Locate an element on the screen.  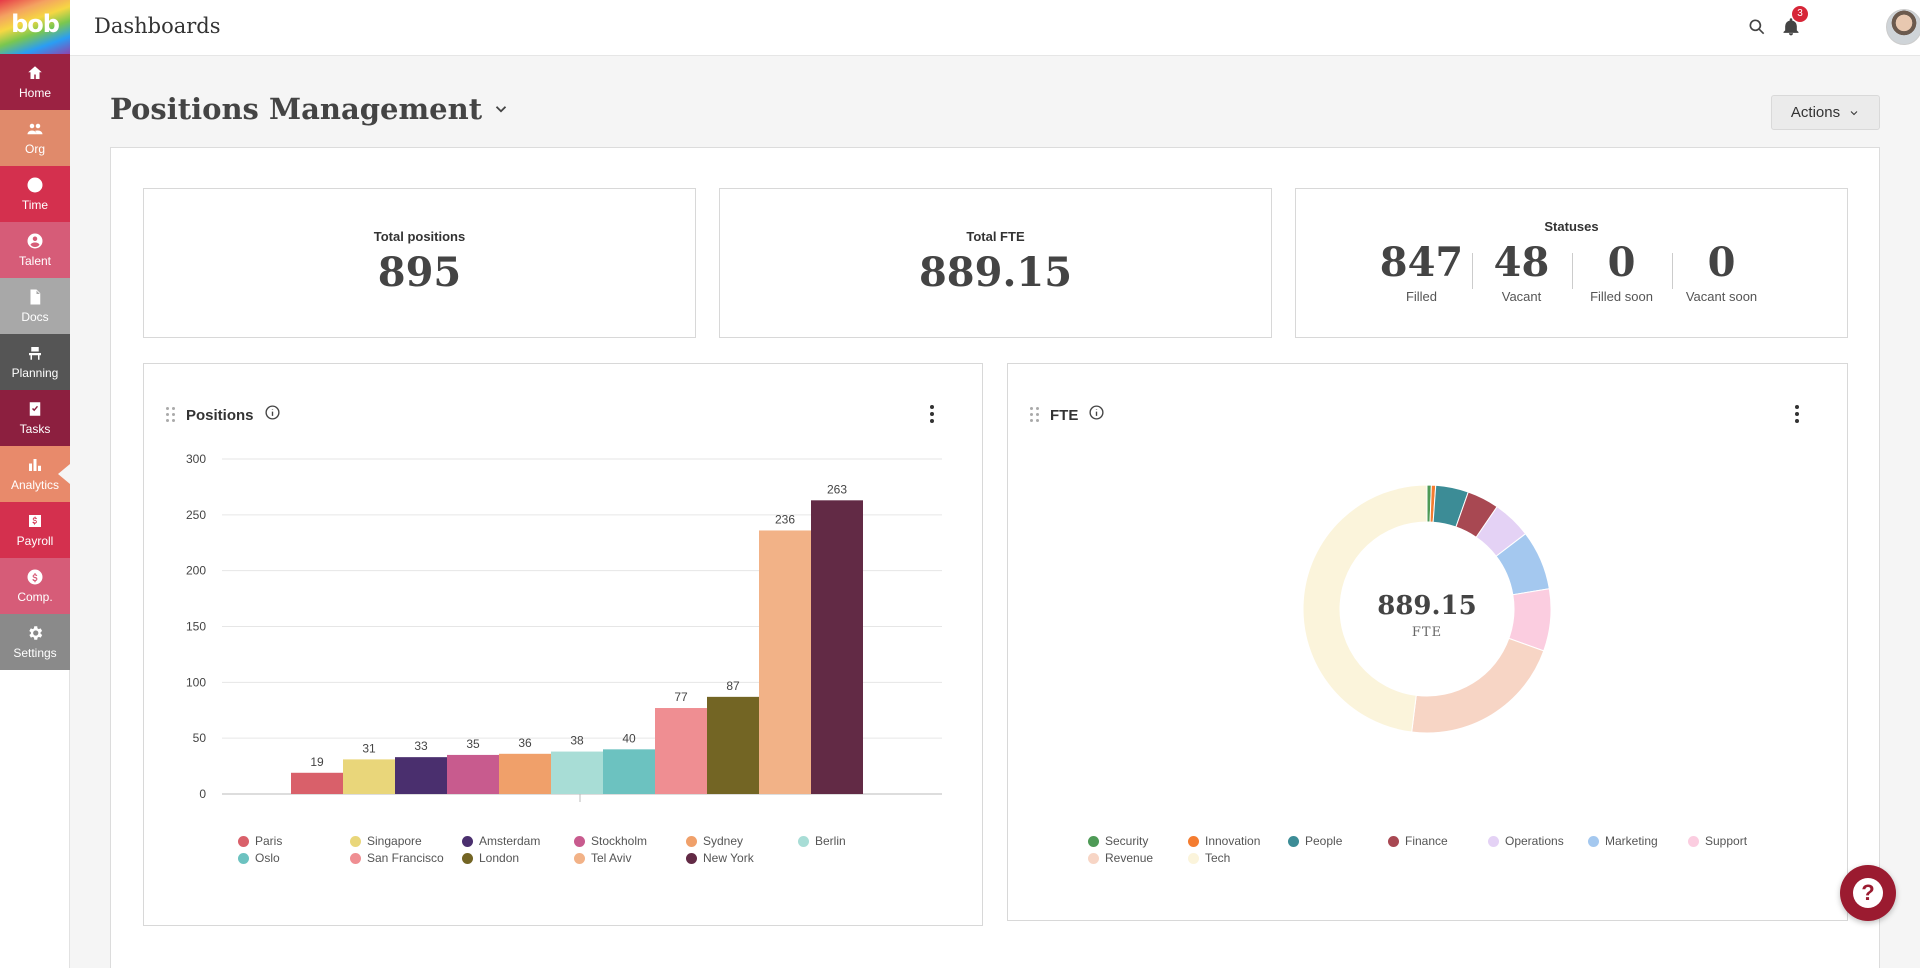
sidebar-item-planning: Planning is located at coordinates (35, 362).